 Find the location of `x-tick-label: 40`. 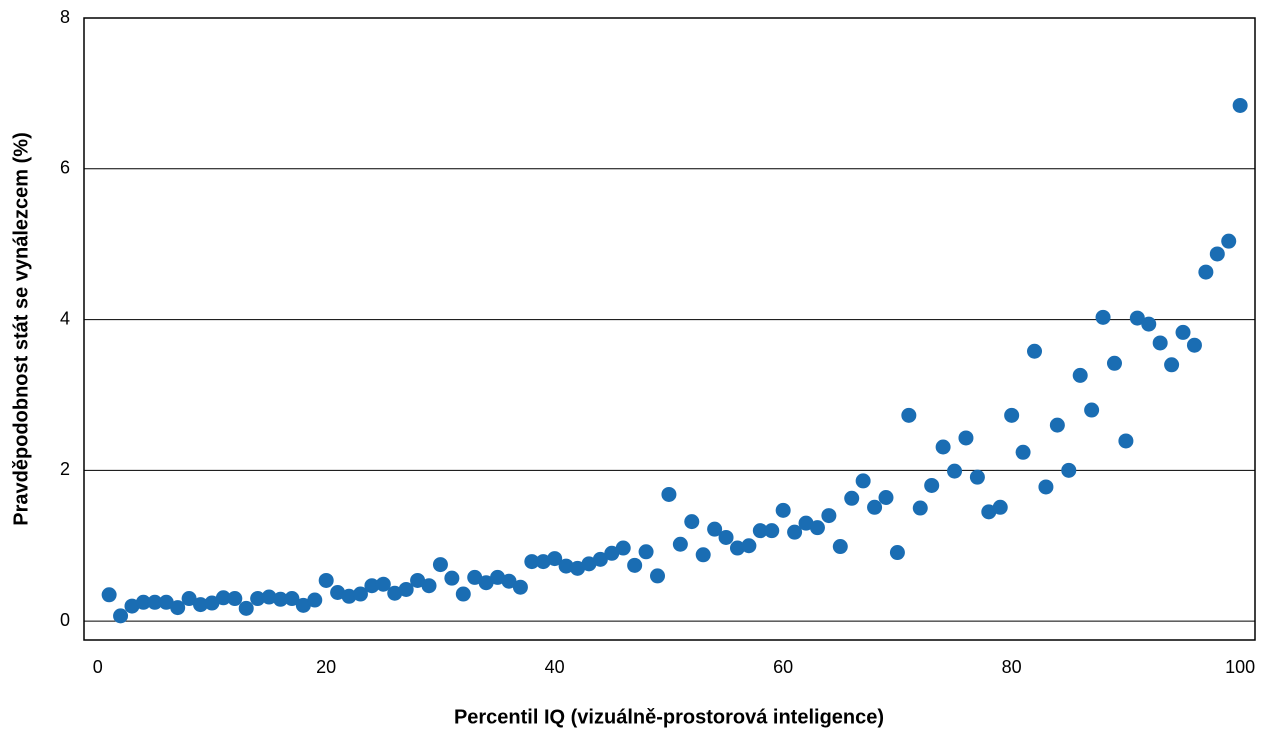

x-tick-label: 40 is located at coordinates (555, 667).